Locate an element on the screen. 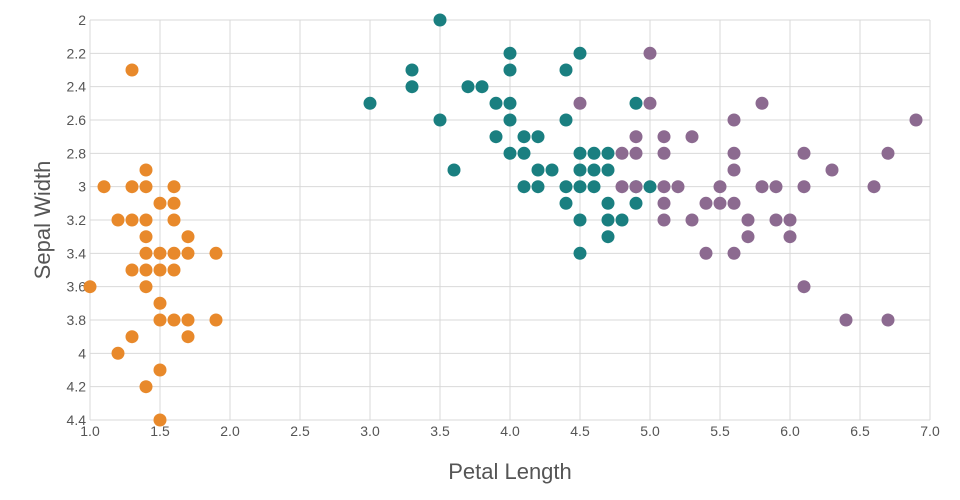  x-tick-label: 4.0 is located at coordinates (510, 431).